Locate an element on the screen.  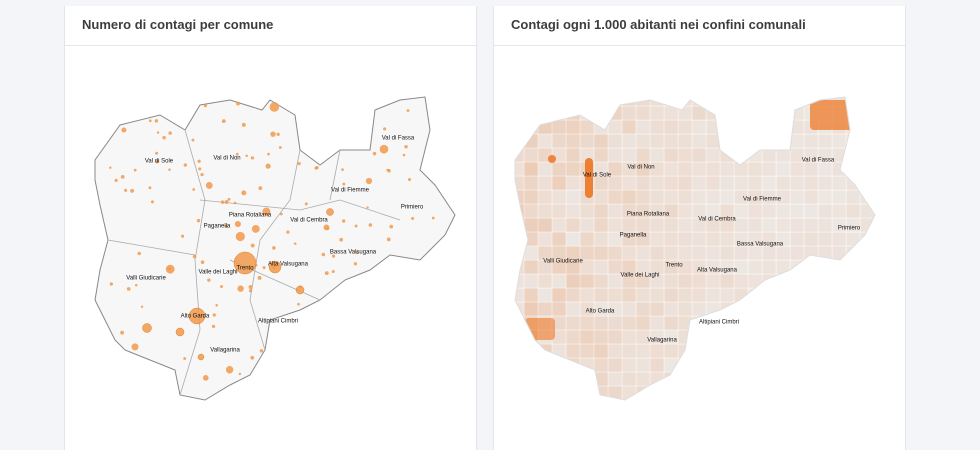
district-label: Trento is located at coordinates (245, 269).